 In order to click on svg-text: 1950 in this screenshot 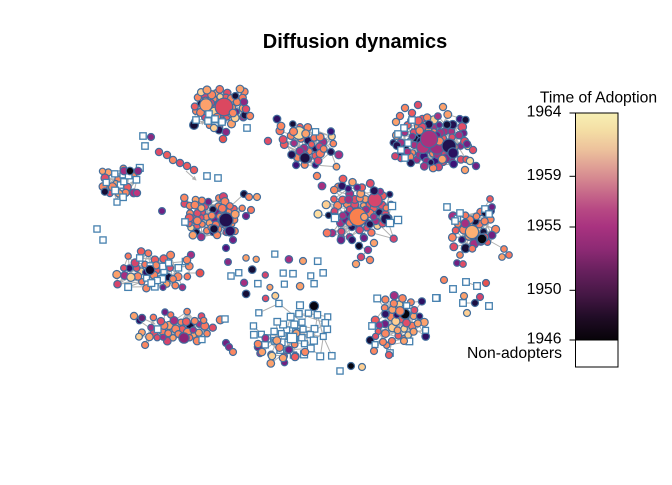, I will do `click(544, 289)`.